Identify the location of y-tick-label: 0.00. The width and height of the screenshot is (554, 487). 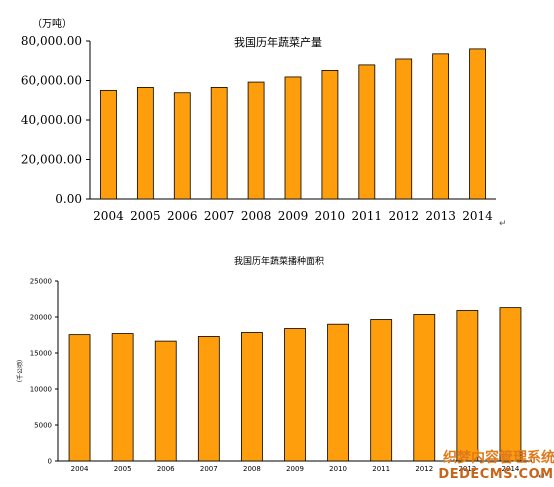
(68, 199).